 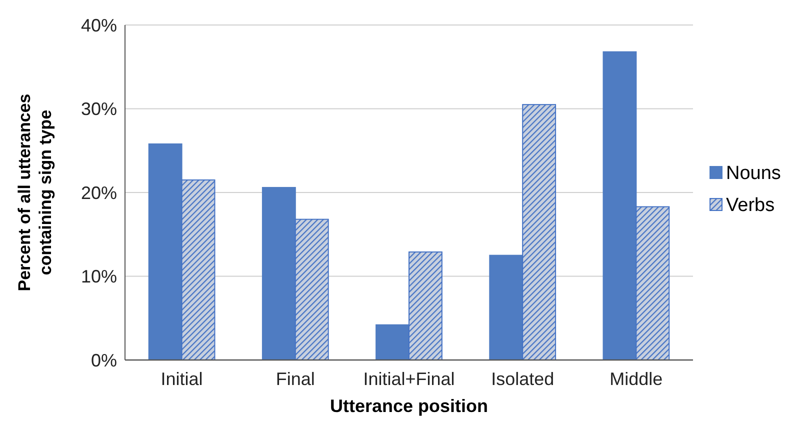 What do you see at coordinates (753, 173) in the screenshot?
I see `legend-label: Nouns` at bounding box center [753, 173].